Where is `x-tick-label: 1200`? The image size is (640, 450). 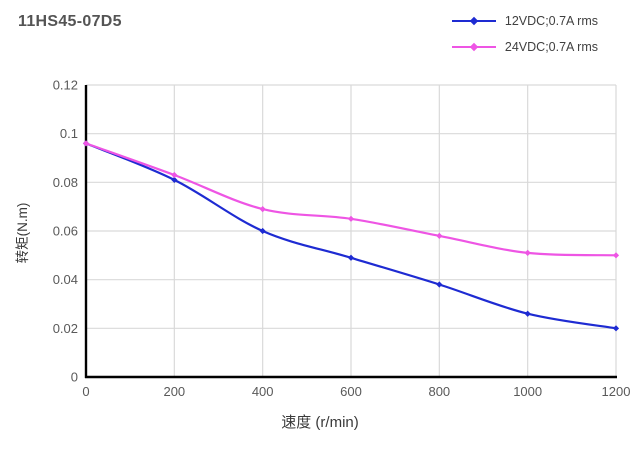 x-tick-label: 1200 is located at coordinates (616, 391).